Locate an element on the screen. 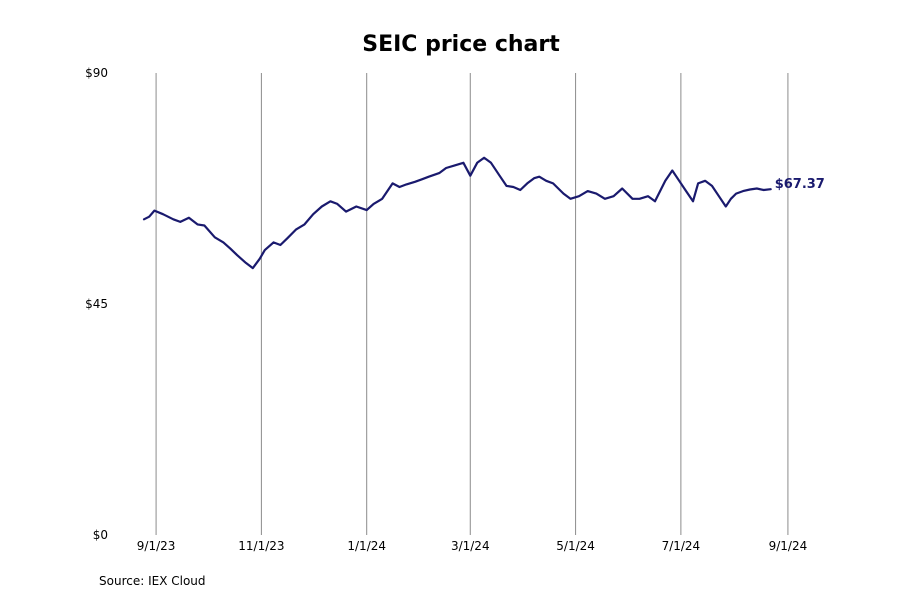 Image resolution: width=900 pixels, height=600 pixels. x-tick-label: 11/1/23 is located at coordinates (261, 546).